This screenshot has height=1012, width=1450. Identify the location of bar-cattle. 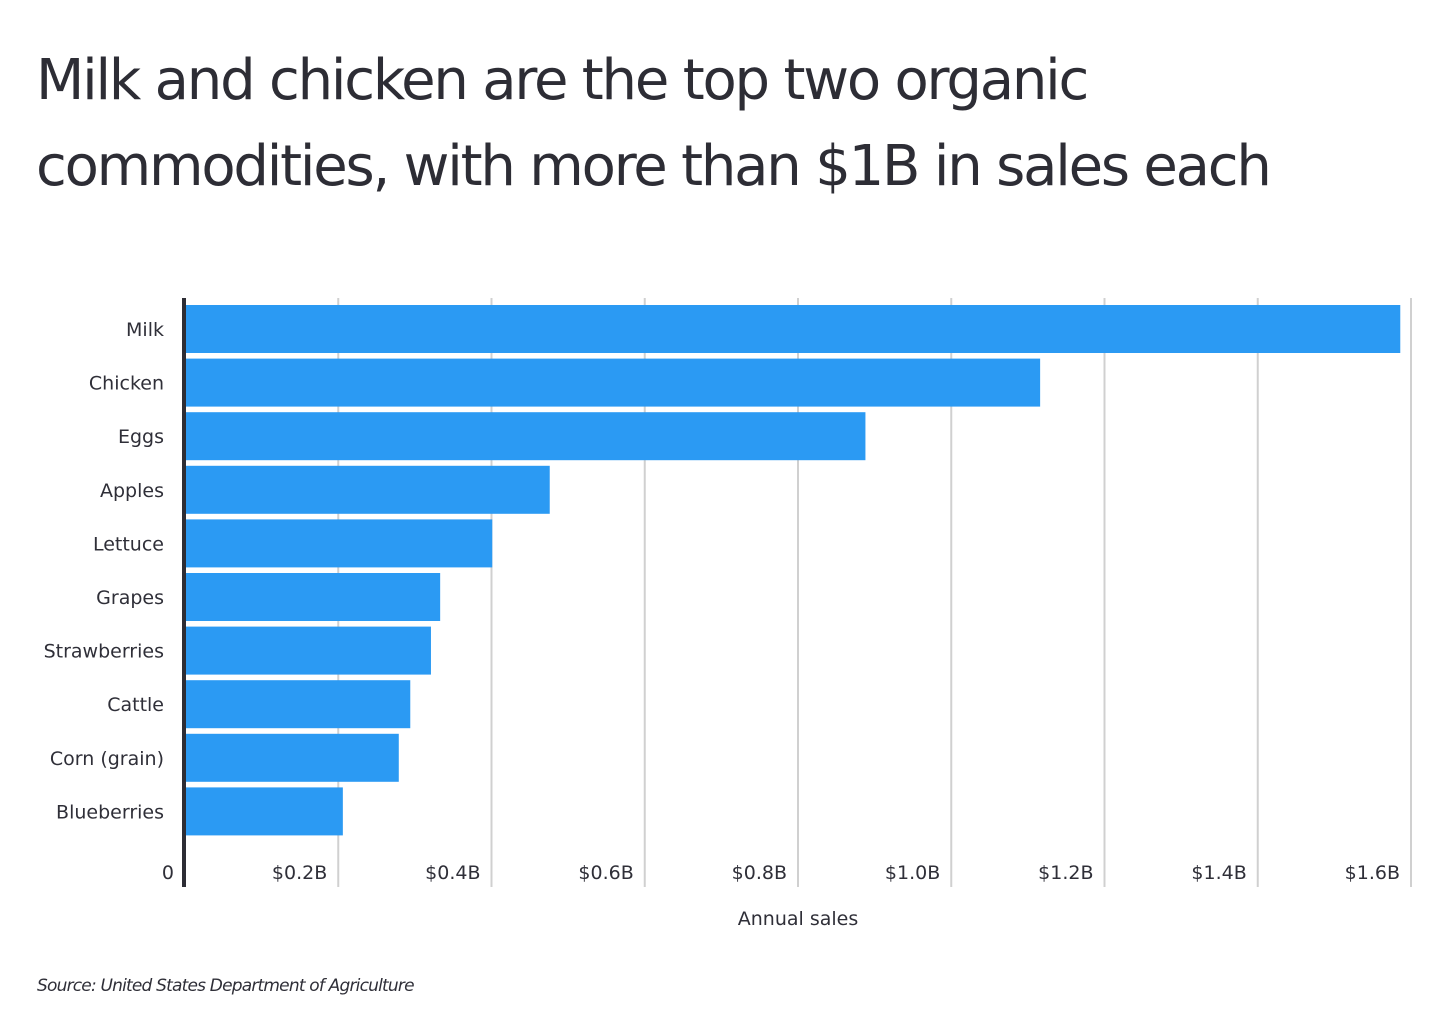
(298, 704).